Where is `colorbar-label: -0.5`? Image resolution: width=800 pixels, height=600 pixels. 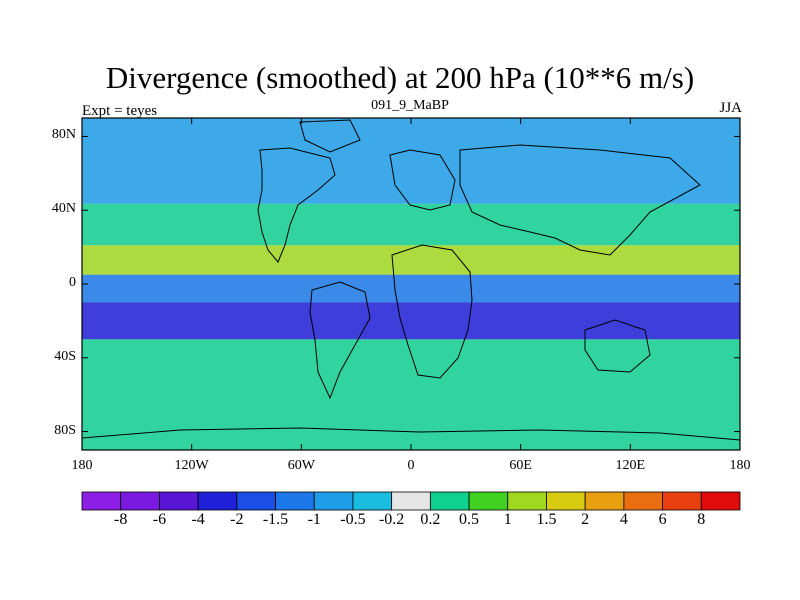
colorbar-label: -0.5 is located at coordinates (353, 519).